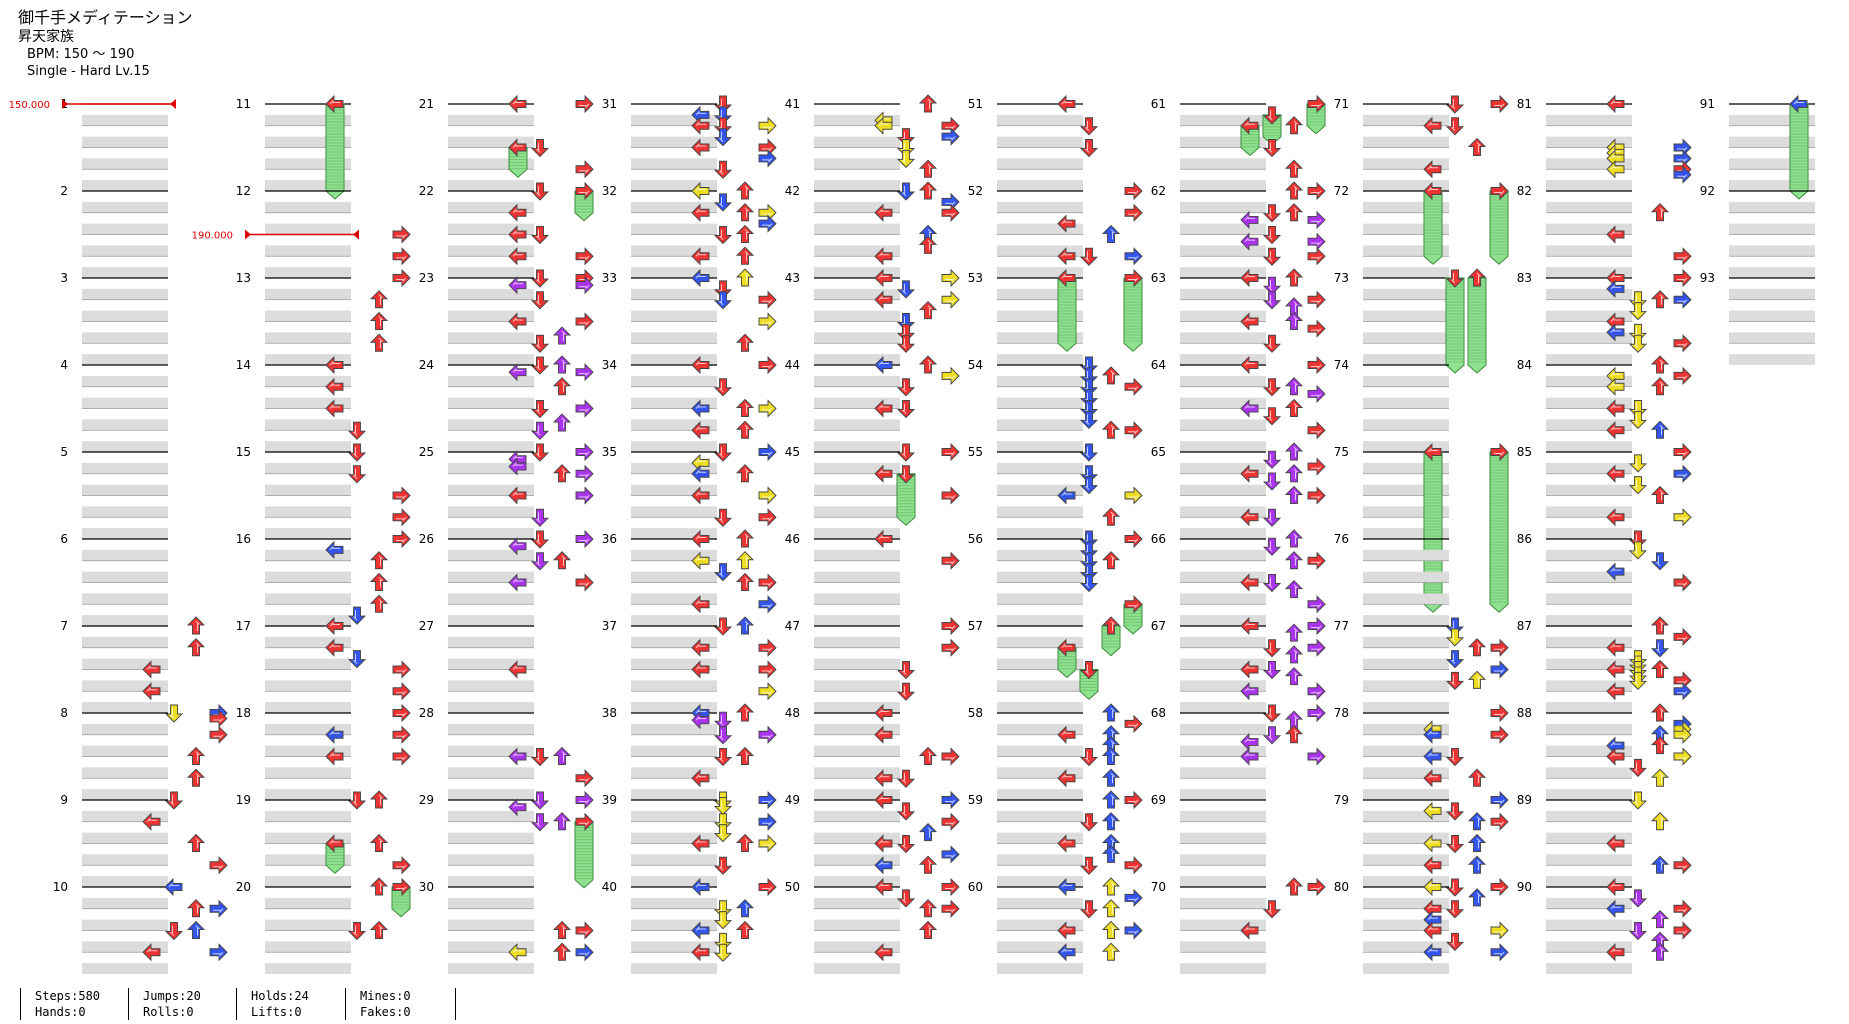 Image resolution: width=1849 pixels, height=1024 pixels. What do you see at coordinates (293, 840) in the screenshot?
I see `measure-19: 19` at bounding box center [293, 840].